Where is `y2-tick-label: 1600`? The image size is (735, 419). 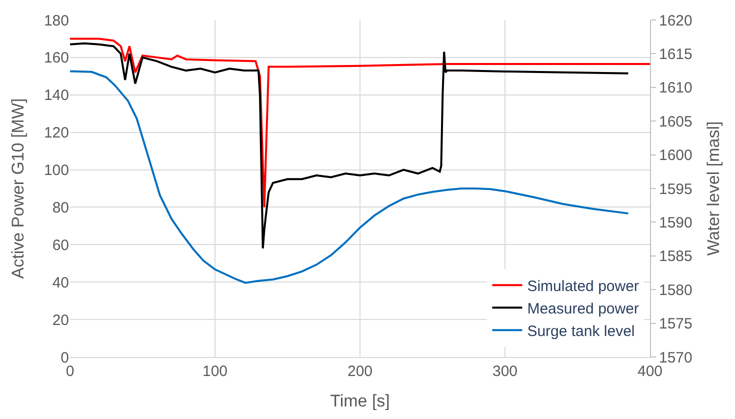 y2-tick-label: 1600 is located at coordinates (675, 155).